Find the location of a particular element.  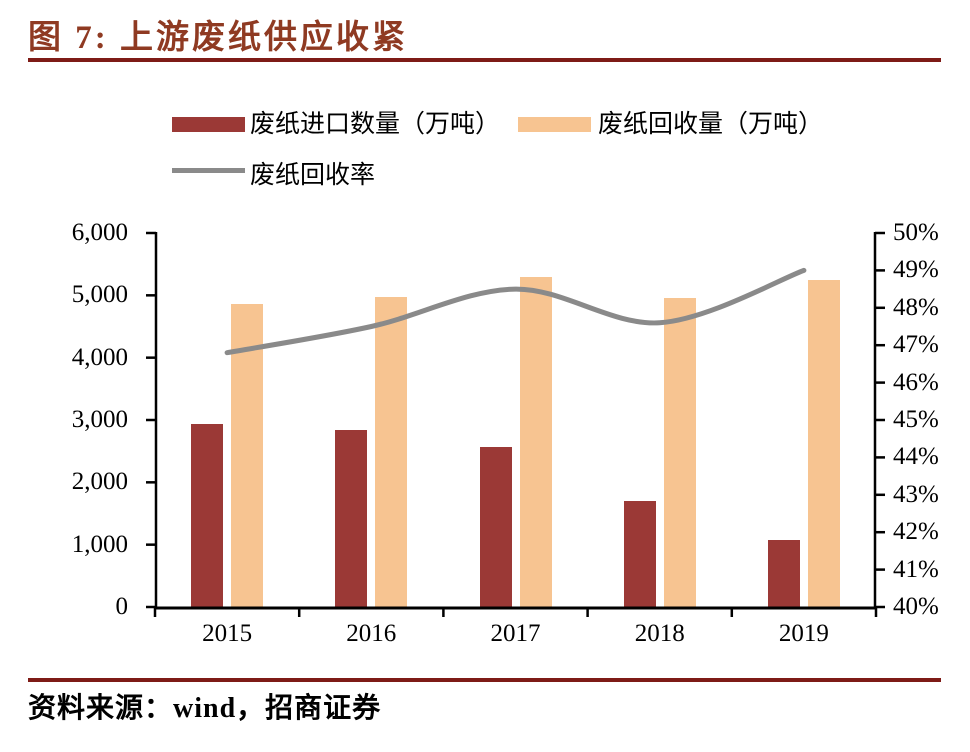

y-axis-label-left: 1,000 is located at coordinates (99, 544).